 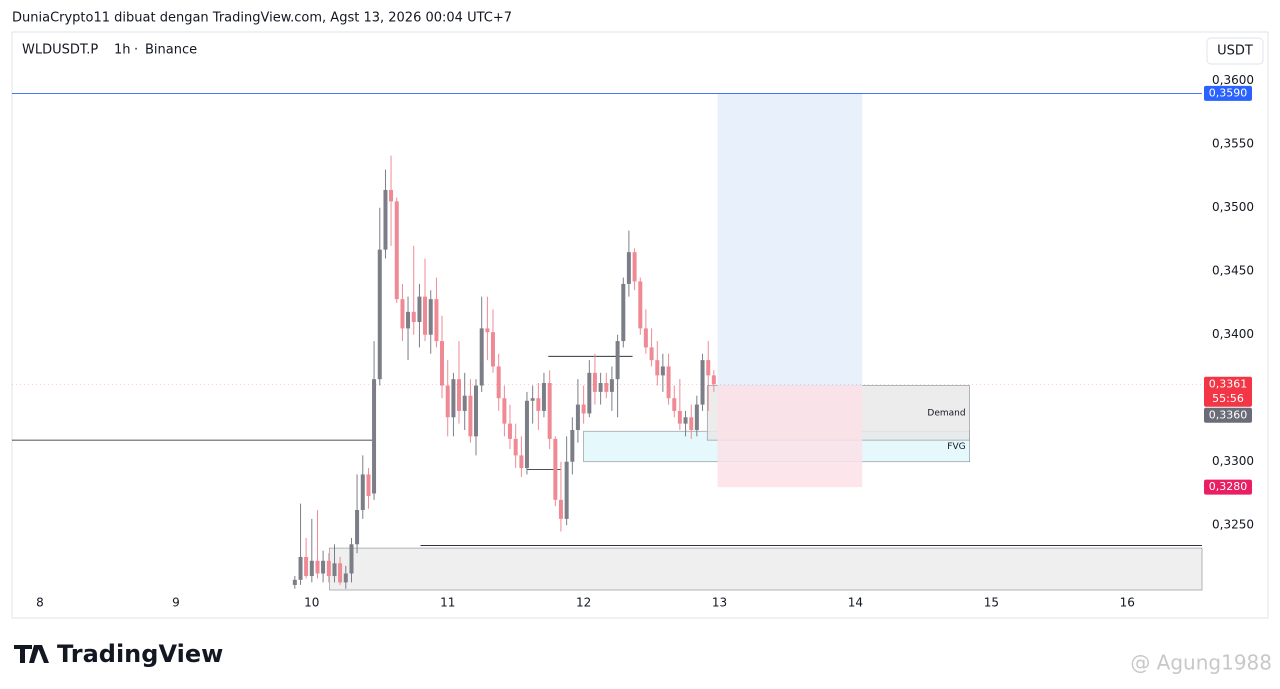 I want to click on x-tick-label: 13, so click(x=719, y=603).